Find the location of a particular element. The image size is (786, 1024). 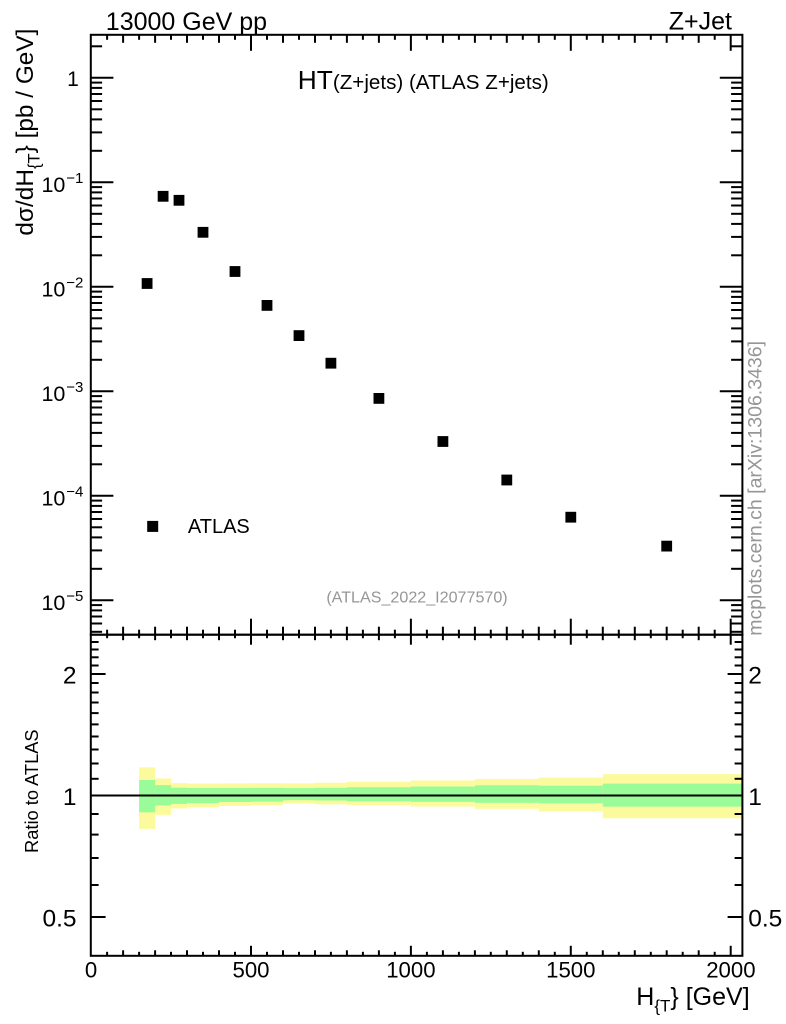

svg-text: −1 is located at coordinates (74, 178).